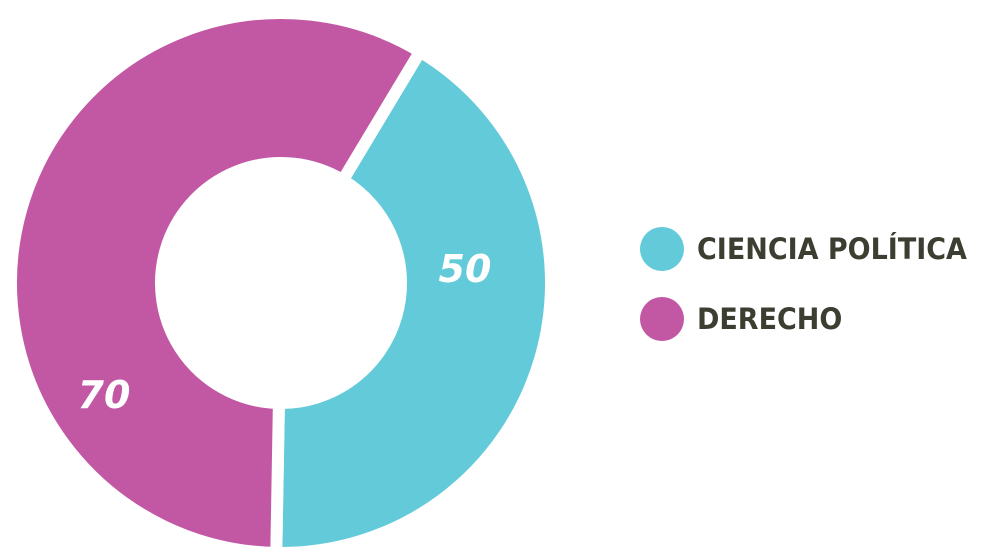 This screenshot has height=551, width=989. Describe the element at coordinates (662, 249) in the screenshot. I see `legend-swatch-ciencia-politica` at that location.